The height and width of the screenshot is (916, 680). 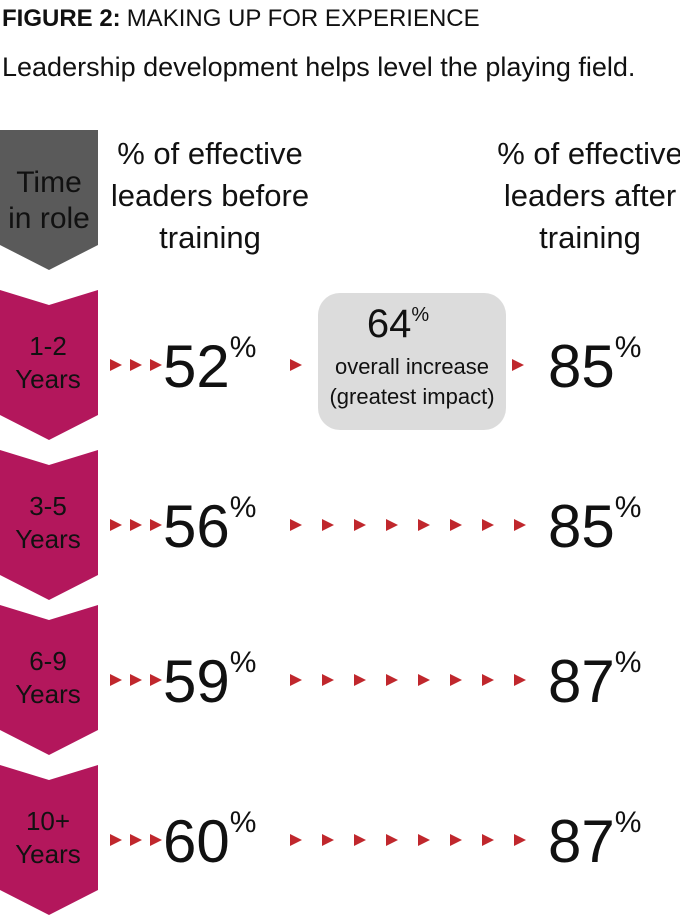 I want to click on percentage: 60%, so click(x=209, y=840).